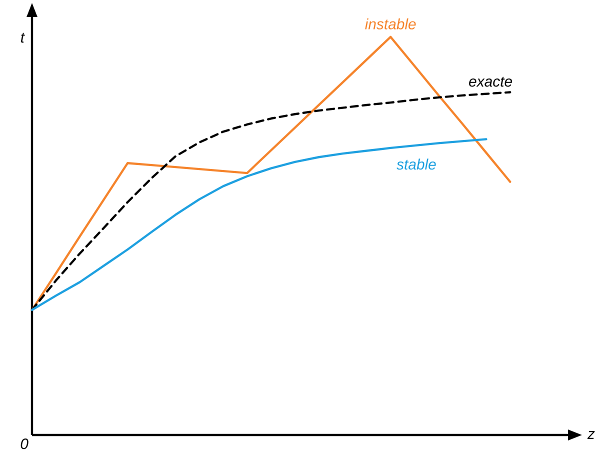 This screenshot has height=464, width=601. I want to click on series-label: instable, so click(390, 24).